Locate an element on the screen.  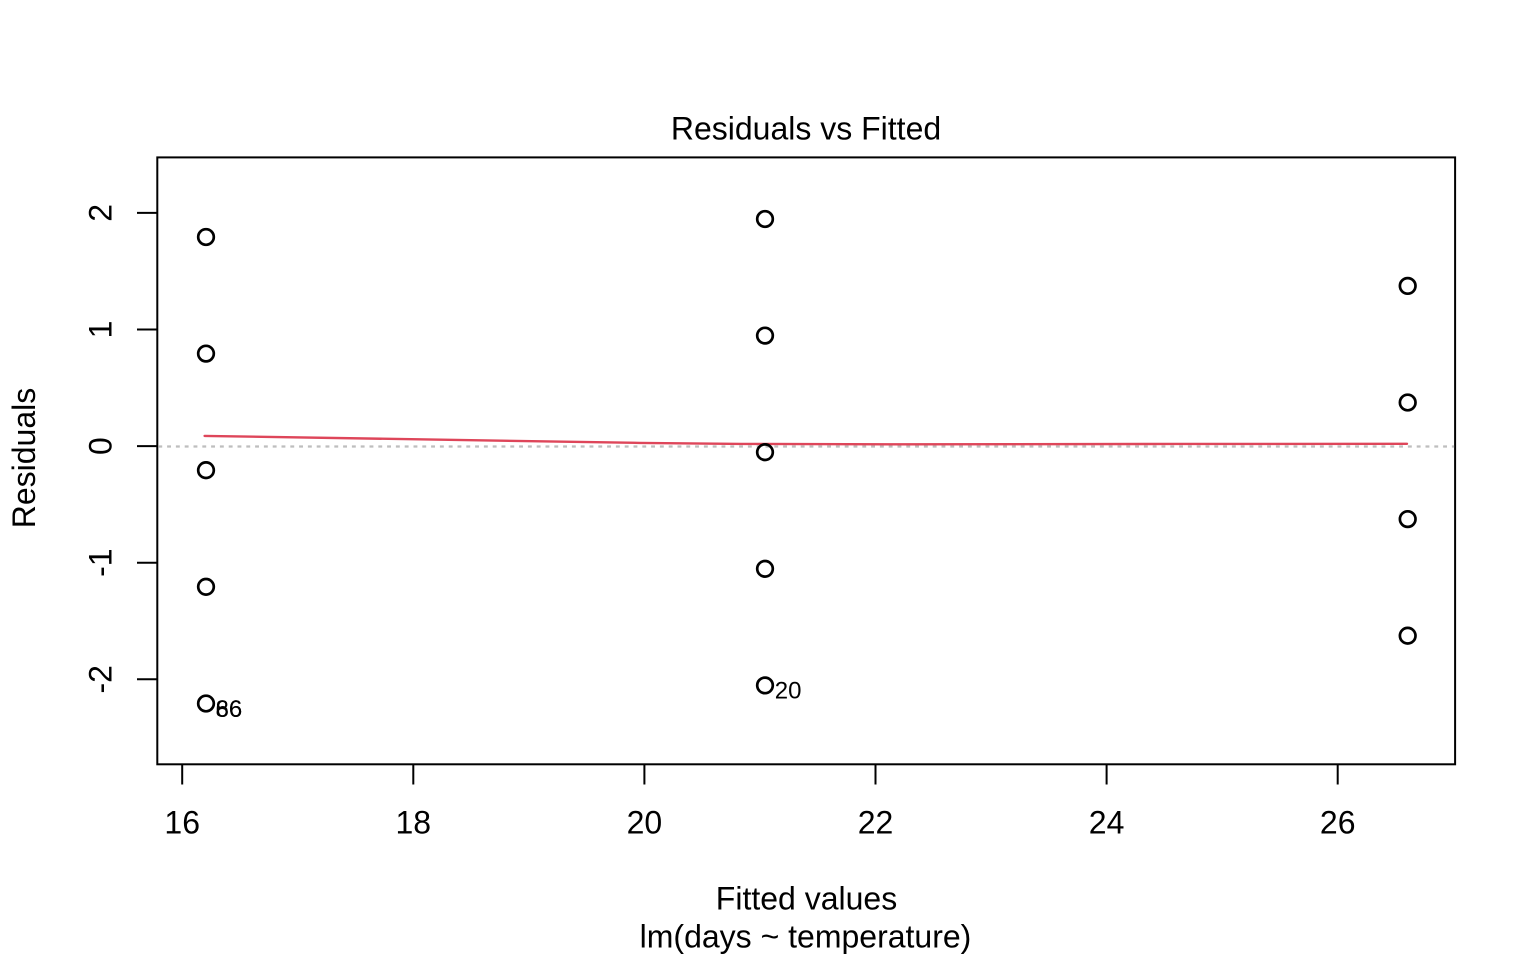
svg-text: 0 is located at coordinates (101, 446).